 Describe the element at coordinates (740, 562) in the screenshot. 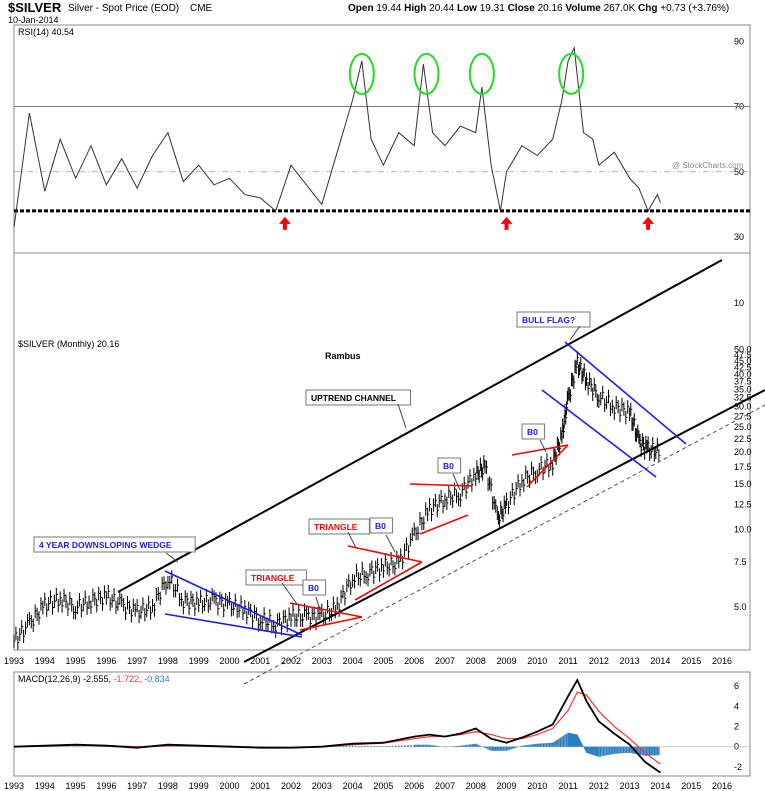

I see `price-tick-label: 7.5` at that location.